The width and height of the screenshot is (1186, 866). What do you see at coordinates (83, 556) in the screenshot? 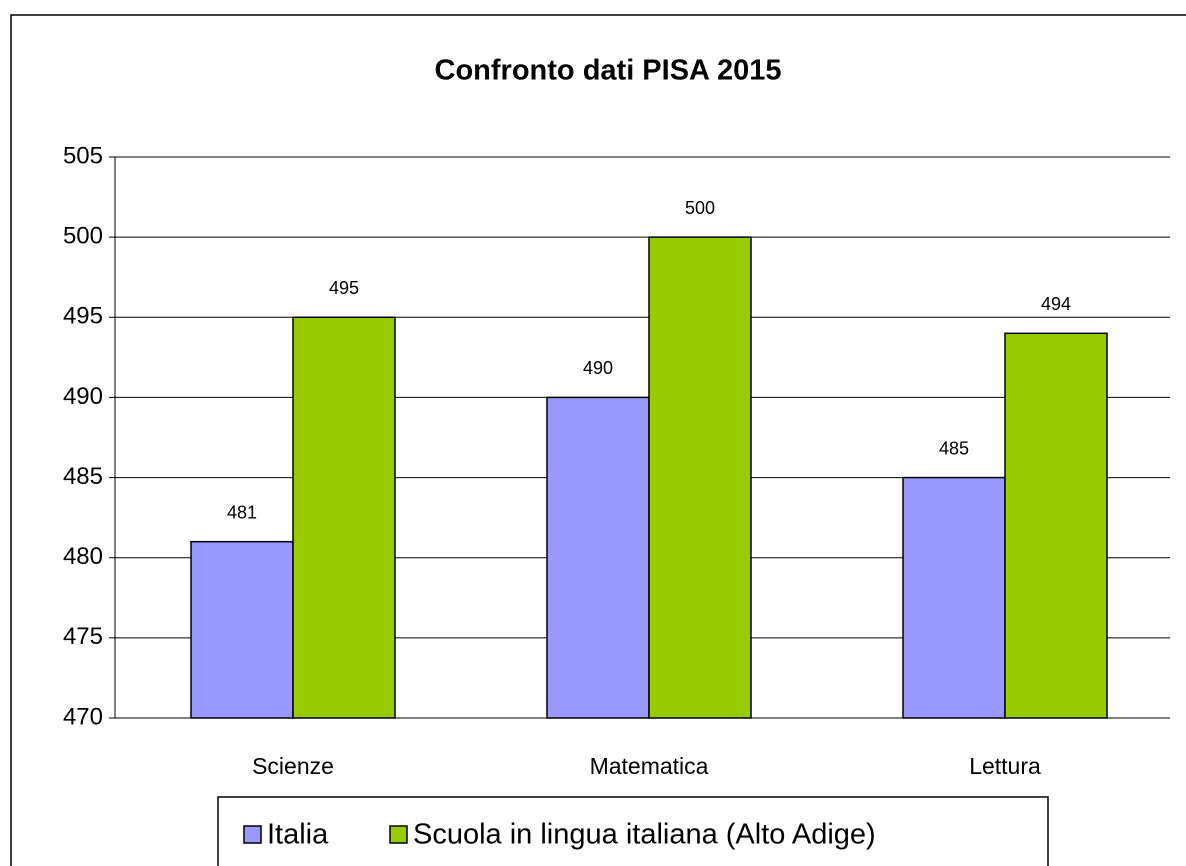
I see `y-tick-label: 480` at bounding box center [83, 556].